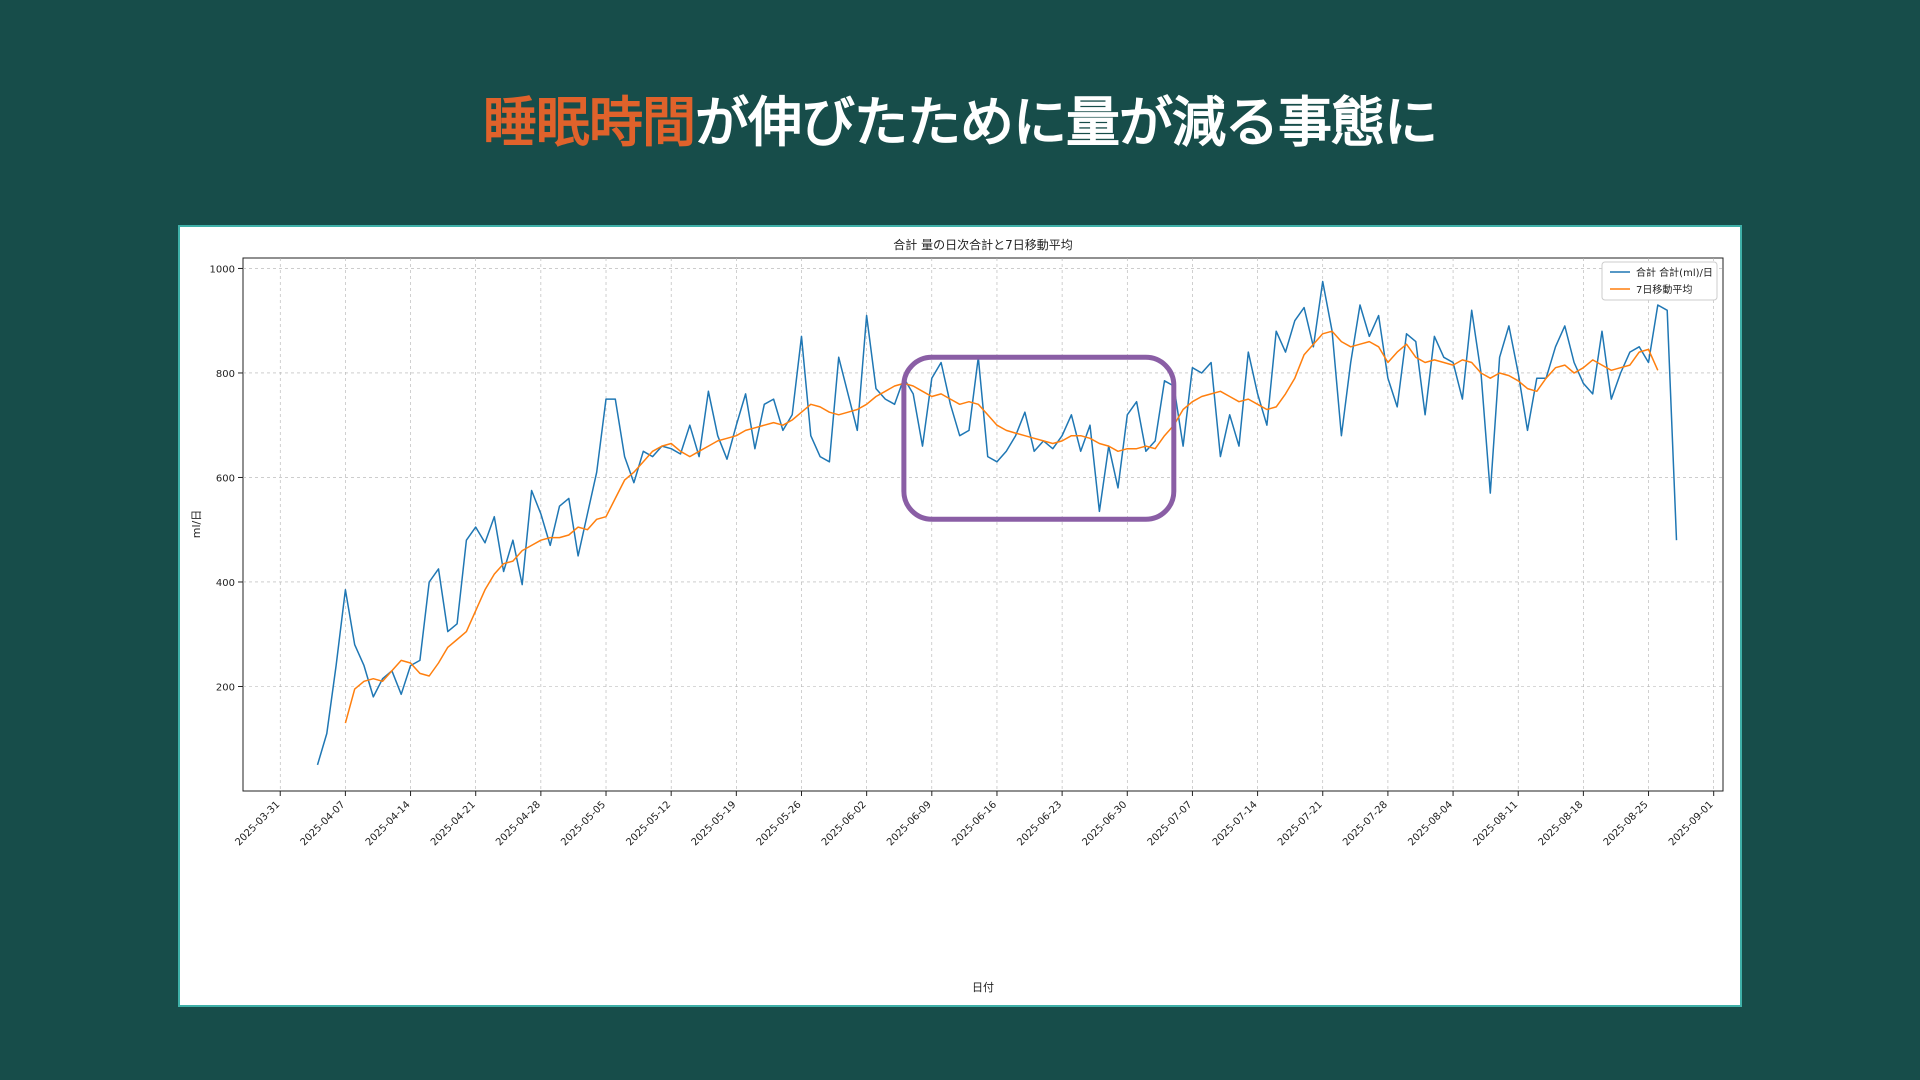 The height and width of the screenshot is (1080, 1920). Describe the element at coordinates (1039, 823) in the screenshot. I see `x-tick-label: 2025-06-23` at that location.